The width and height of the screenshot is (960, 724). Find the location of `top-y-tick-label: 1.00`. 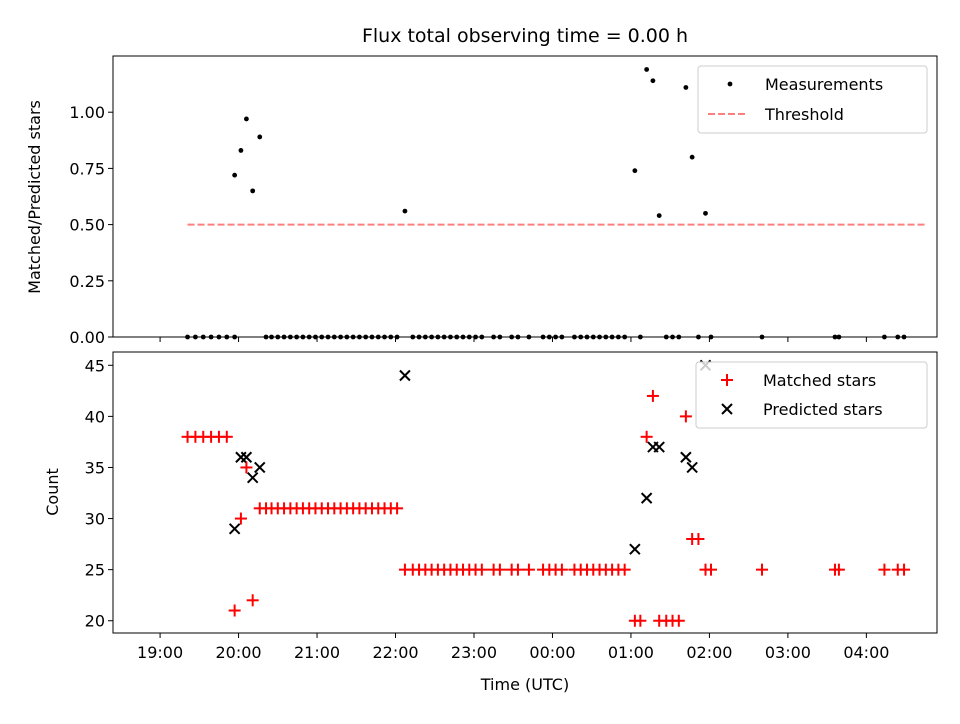

top-y-tick-label: 1.00 is located at coordinates (87, 112).